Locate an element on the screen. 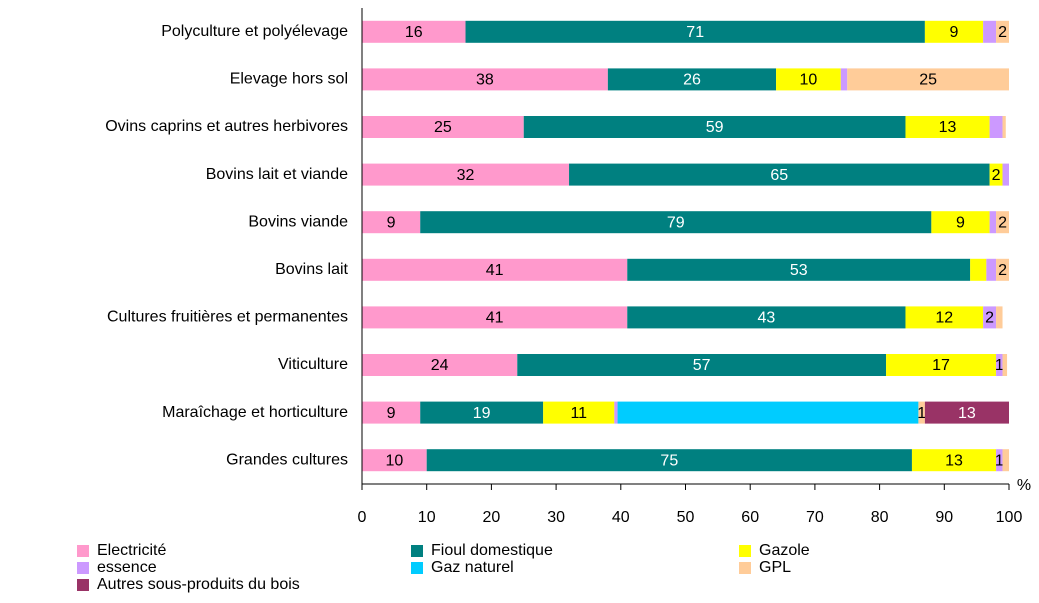 This screenshot has height=603, width=1039. data-label: 79 is located at coordinates (676, 222).